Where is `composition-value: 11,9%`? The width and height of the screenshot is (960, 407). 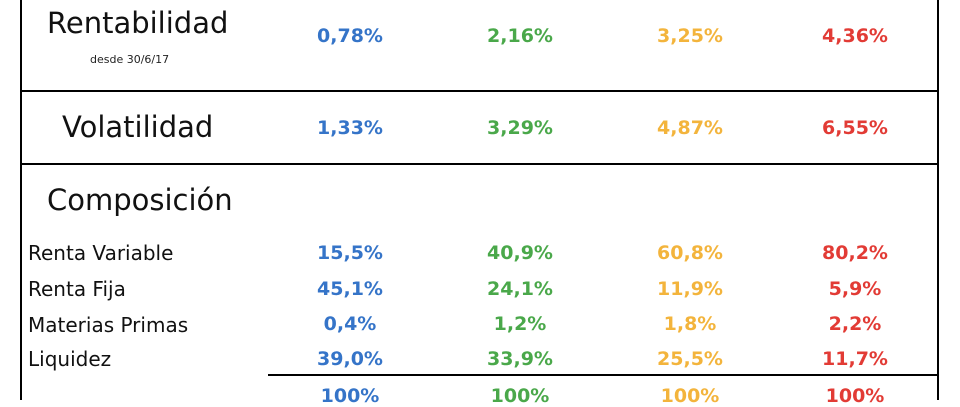 composition-value: 11,9% is located at coordinates (690, 289).